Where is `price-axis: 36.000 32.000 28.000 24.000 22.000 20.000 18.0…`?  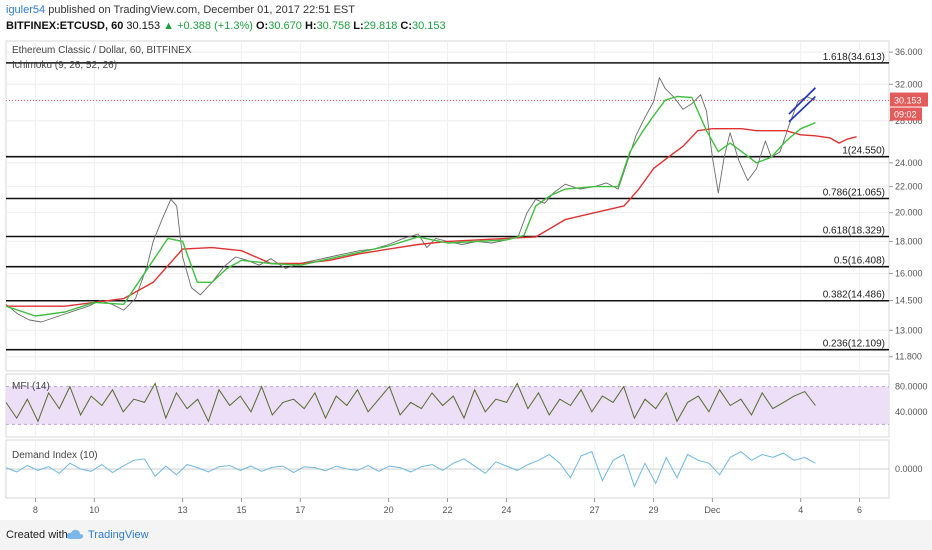
price-axis: 36.000 32.000 28.000 24.000 22.000 20.000 18.0… is located at coordinates (908, 260).